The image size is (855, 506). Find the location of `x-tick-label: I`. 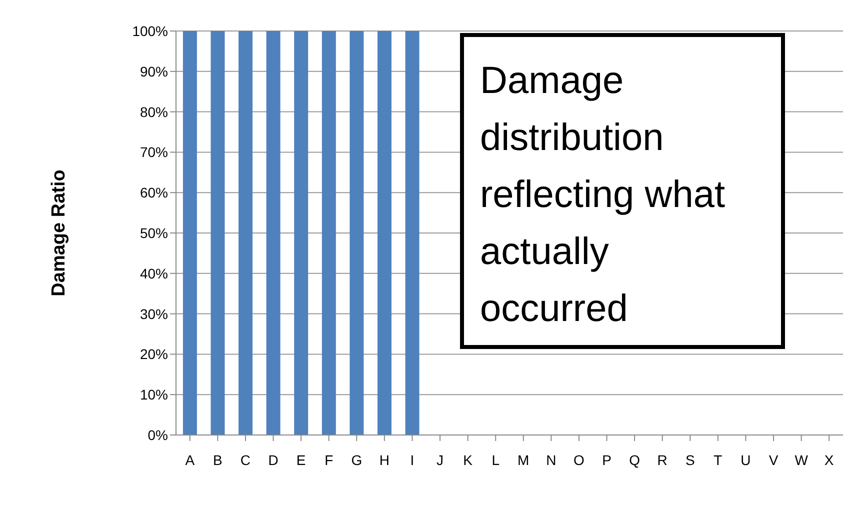

x-tick-label: I is located at coordinates (412, 460).